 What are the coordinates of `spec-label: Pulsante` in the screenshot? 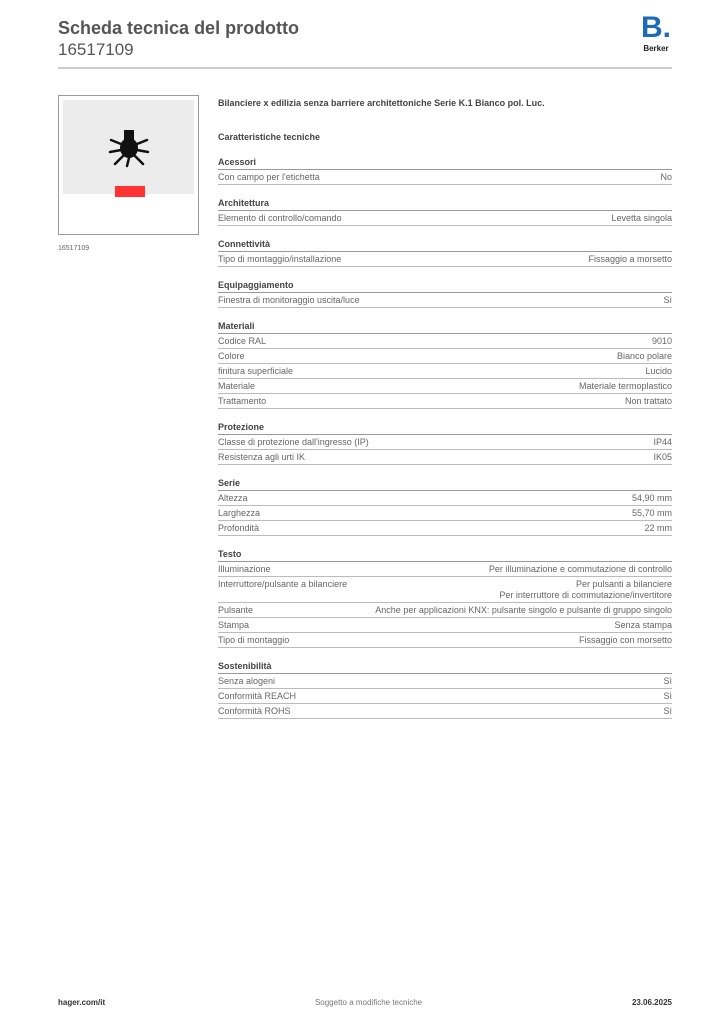 It's located at (236, 610).